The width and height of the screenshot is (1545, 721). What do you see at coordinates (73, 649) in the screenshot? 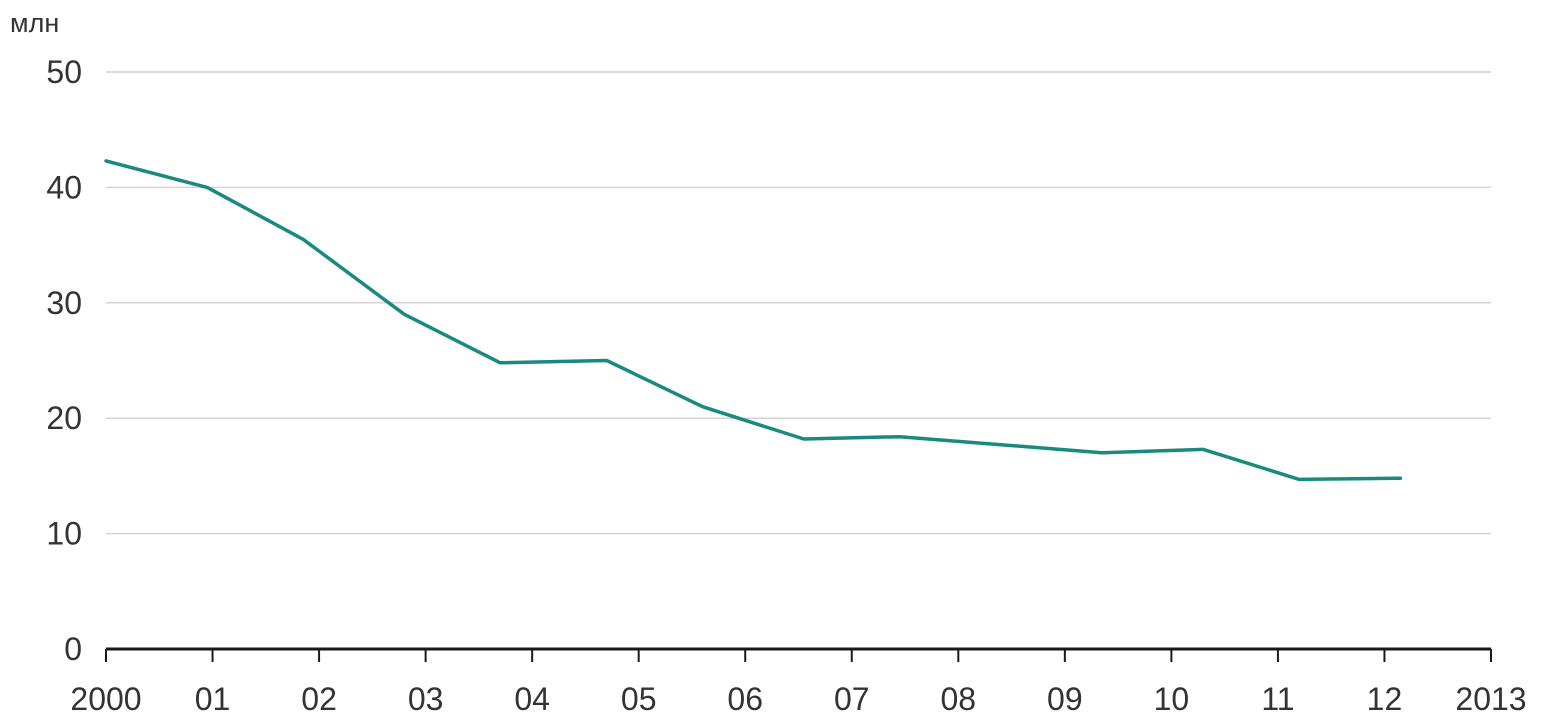
I see `y-tick-label-0: 0` at bounding box center [73, 649].